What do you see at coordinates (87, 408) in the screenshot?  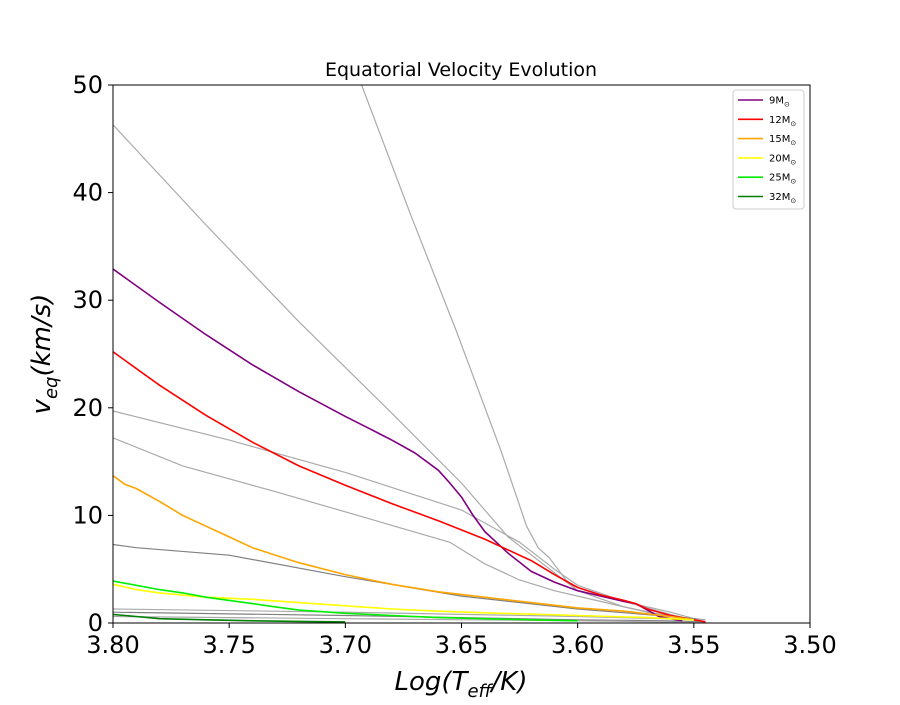 I see `y-tick-label: 20` at bounding box center [87, 408].